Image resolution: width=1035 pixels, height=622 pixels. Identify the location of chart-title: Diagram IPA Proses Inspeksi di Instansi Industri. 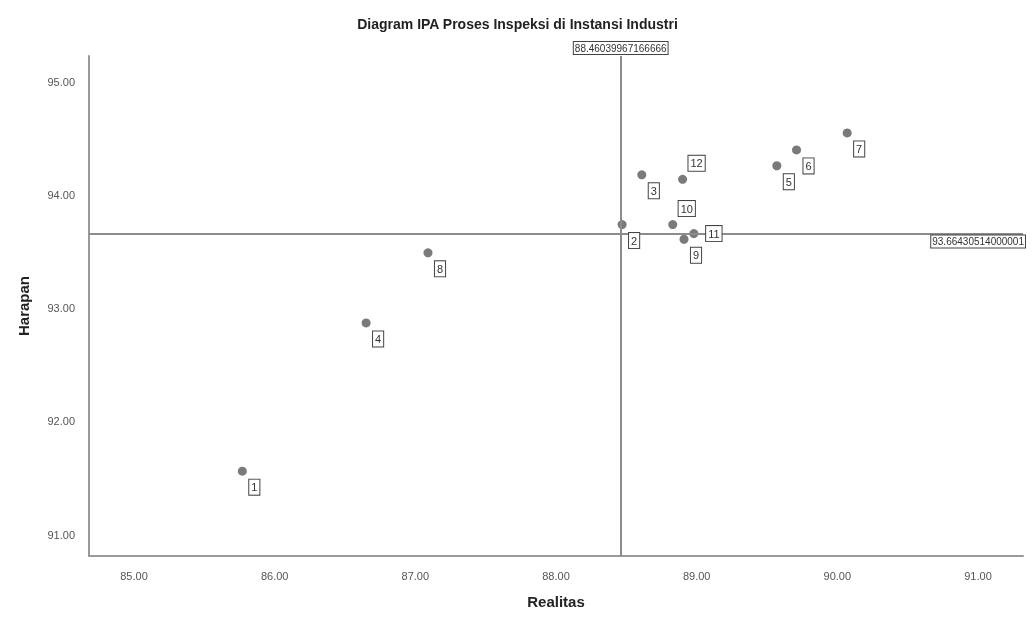
(517, 24).